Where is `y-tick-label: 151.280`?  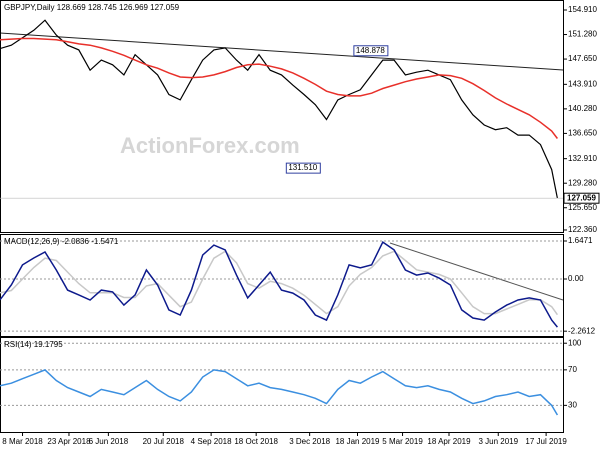 y-tick-label: 151.280 is located at coordinates (582, 34).